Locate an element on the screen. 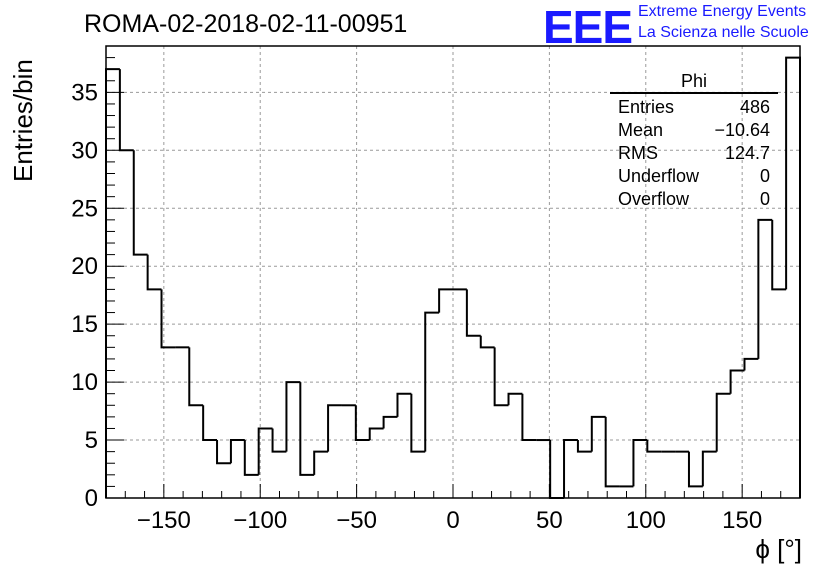 The height and width of the screenshot is (572, 836). x-tick-label: −150 is located at coordinates (164, 520).